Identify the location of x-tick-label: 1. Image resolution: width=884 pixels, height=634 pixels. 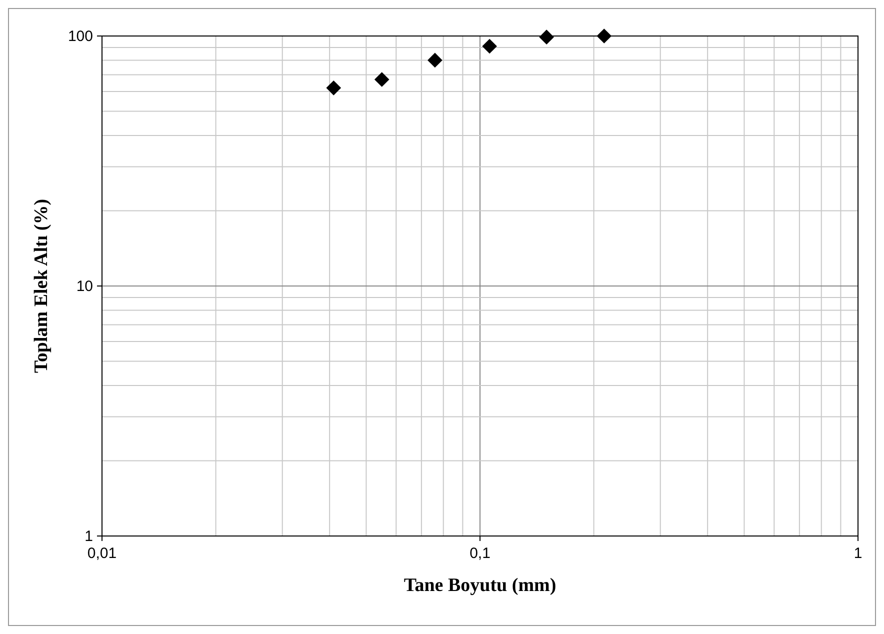
(858, 553).